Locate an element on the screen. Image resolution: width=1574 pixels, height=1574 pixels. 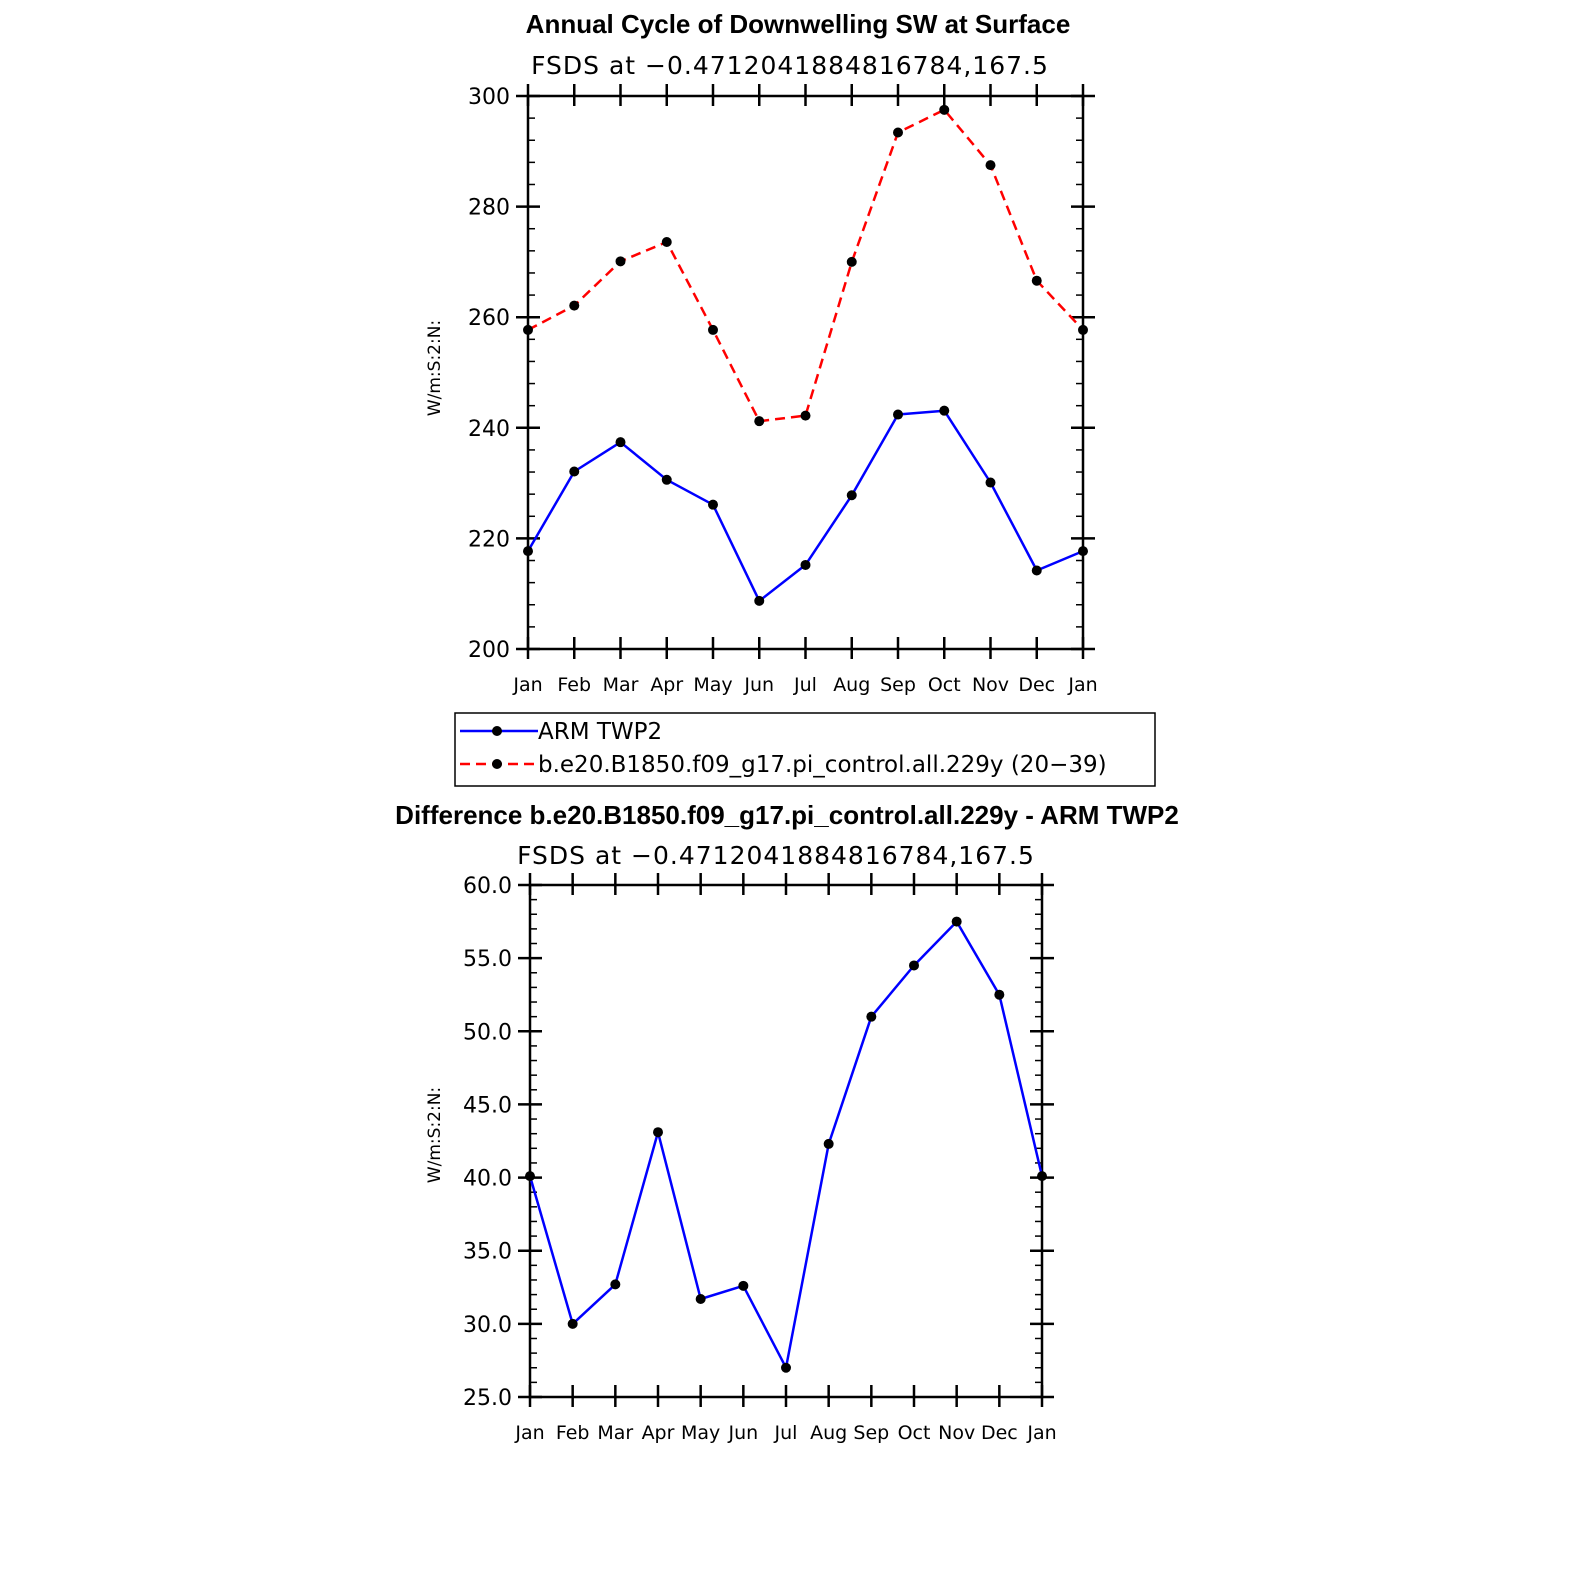
difference-ytick-label: 30.0 is located at coordinates (487, 1325).